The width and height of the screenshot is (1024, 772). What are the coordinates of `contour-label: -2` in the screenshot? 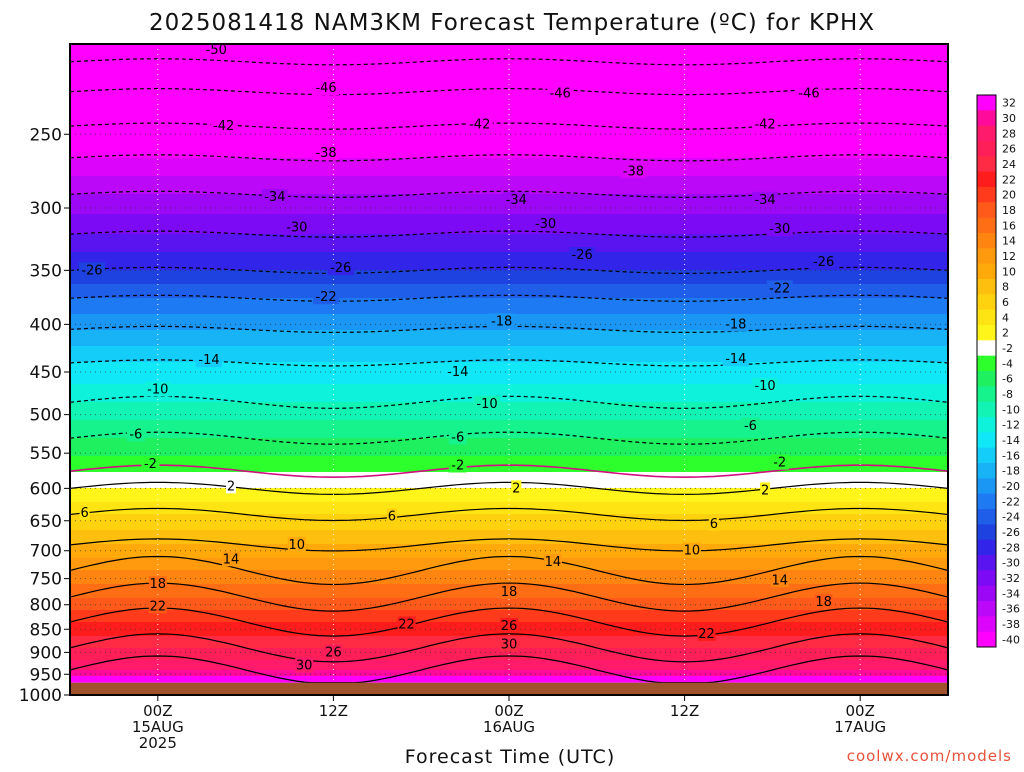 It's located at (150, 464).